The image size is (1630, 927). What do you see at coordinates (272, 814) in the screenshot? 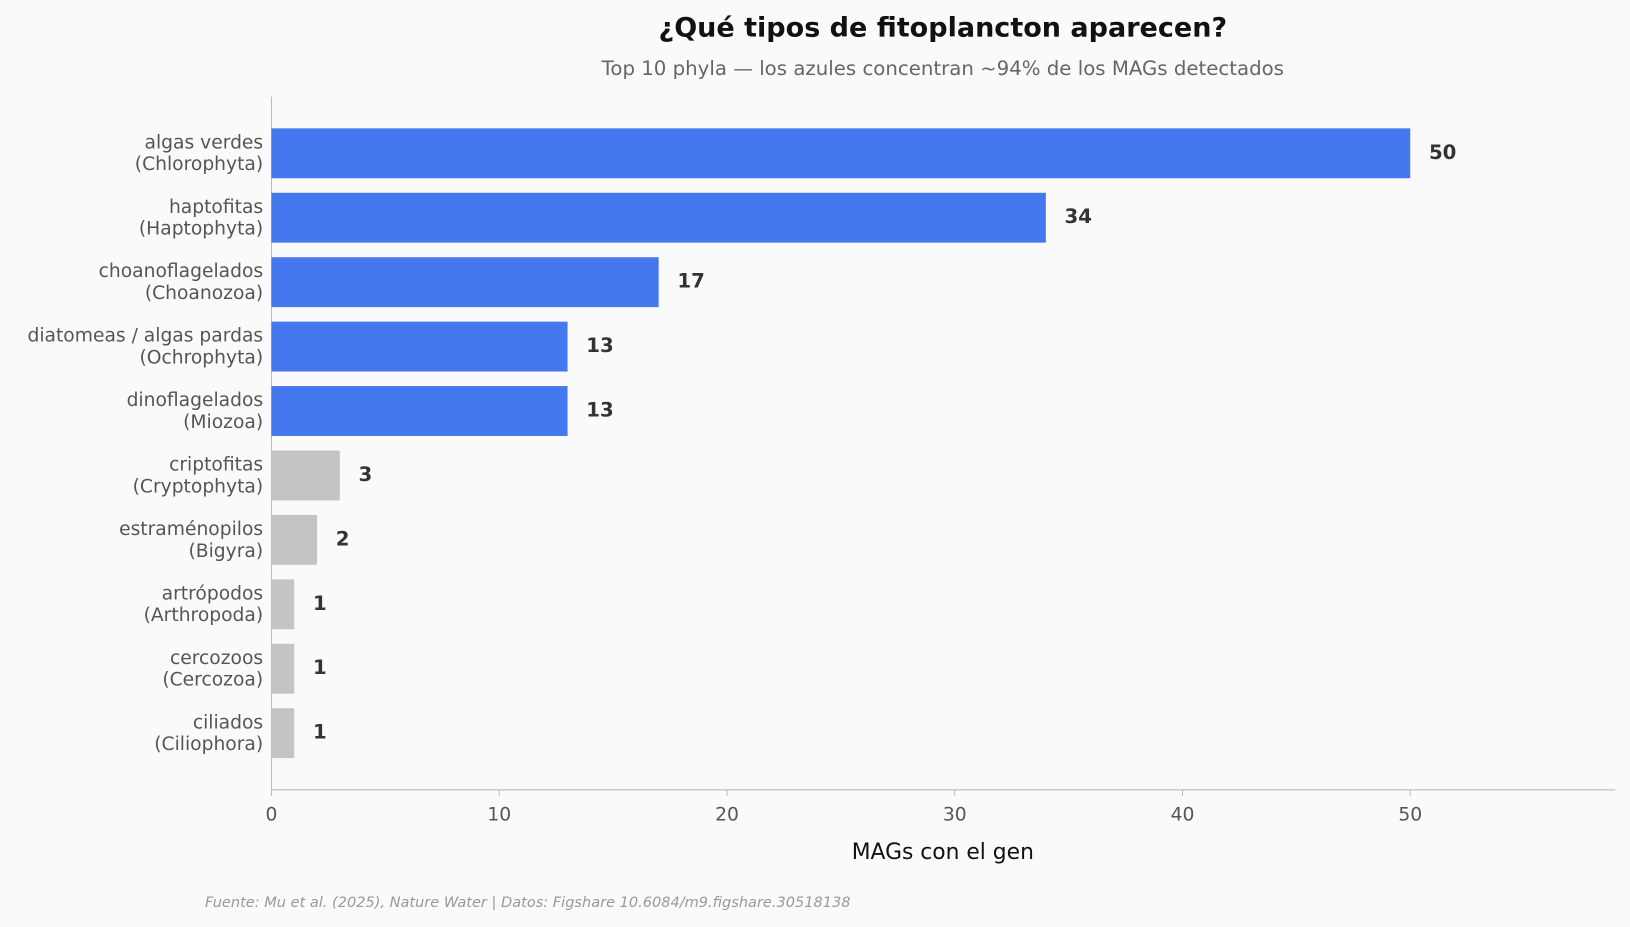
I see `x-tick-label: 0` at bounding box center [272, 814].